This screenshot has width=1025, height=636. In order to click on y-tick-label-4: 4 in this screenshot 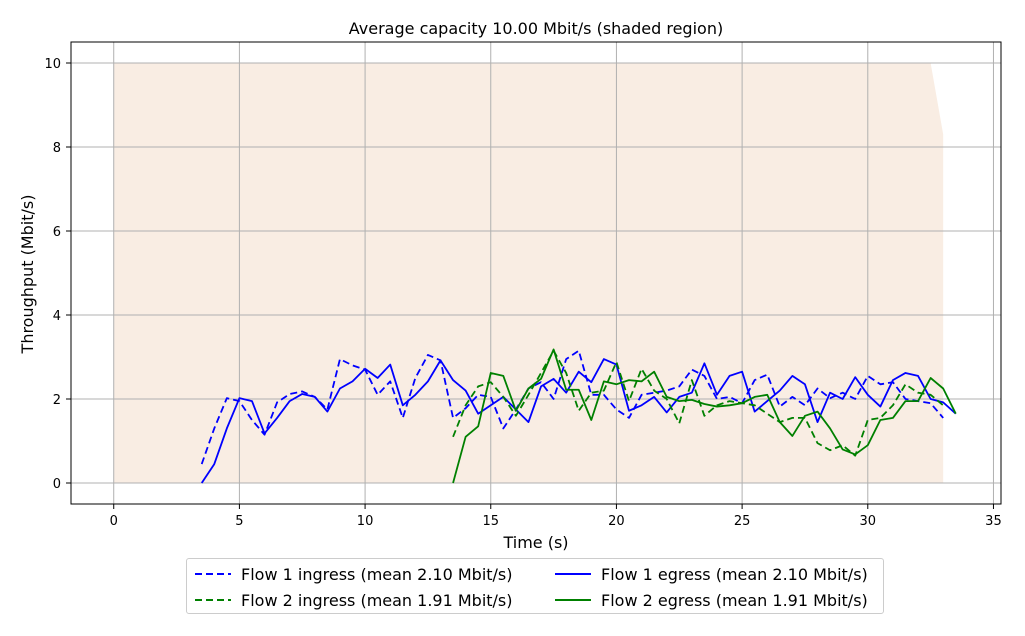, I will do `click(57, 316)`.